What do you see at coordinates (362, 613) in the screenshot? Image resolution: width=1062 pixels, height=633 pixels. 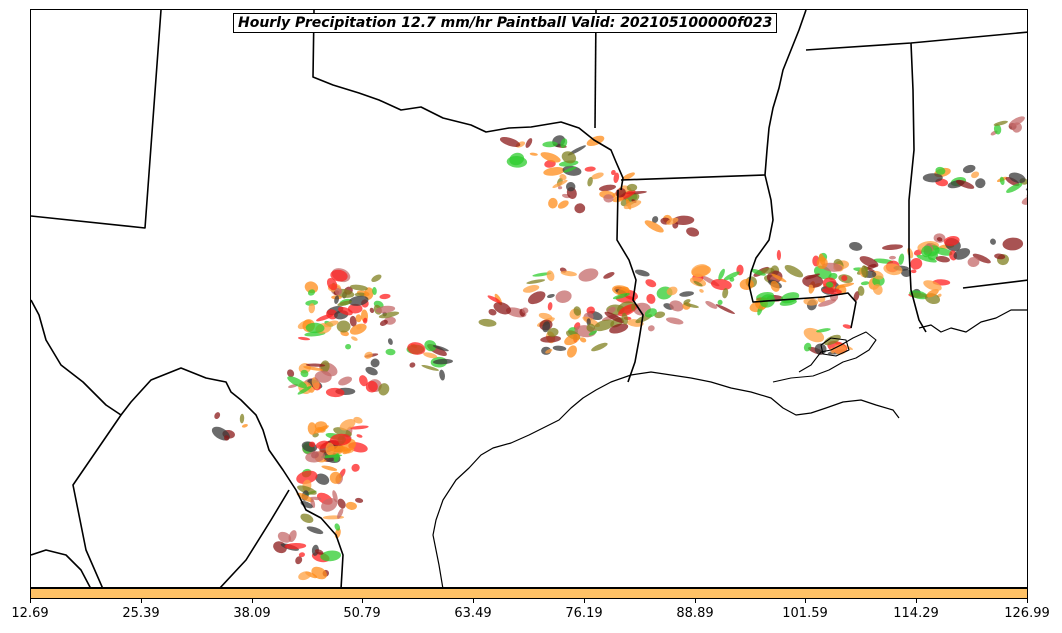 I see `colorbar-tick-label: 50.79` at bounding box center [362, 613].